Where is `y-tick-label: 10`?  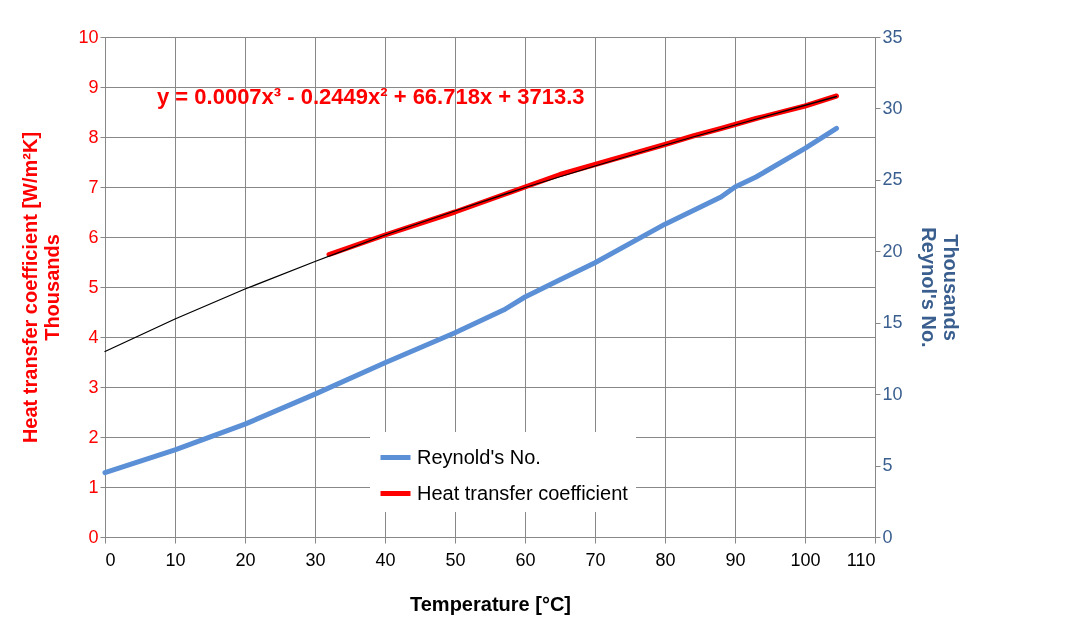 y-tick-label: 10 is located at coordinates (88, 36).